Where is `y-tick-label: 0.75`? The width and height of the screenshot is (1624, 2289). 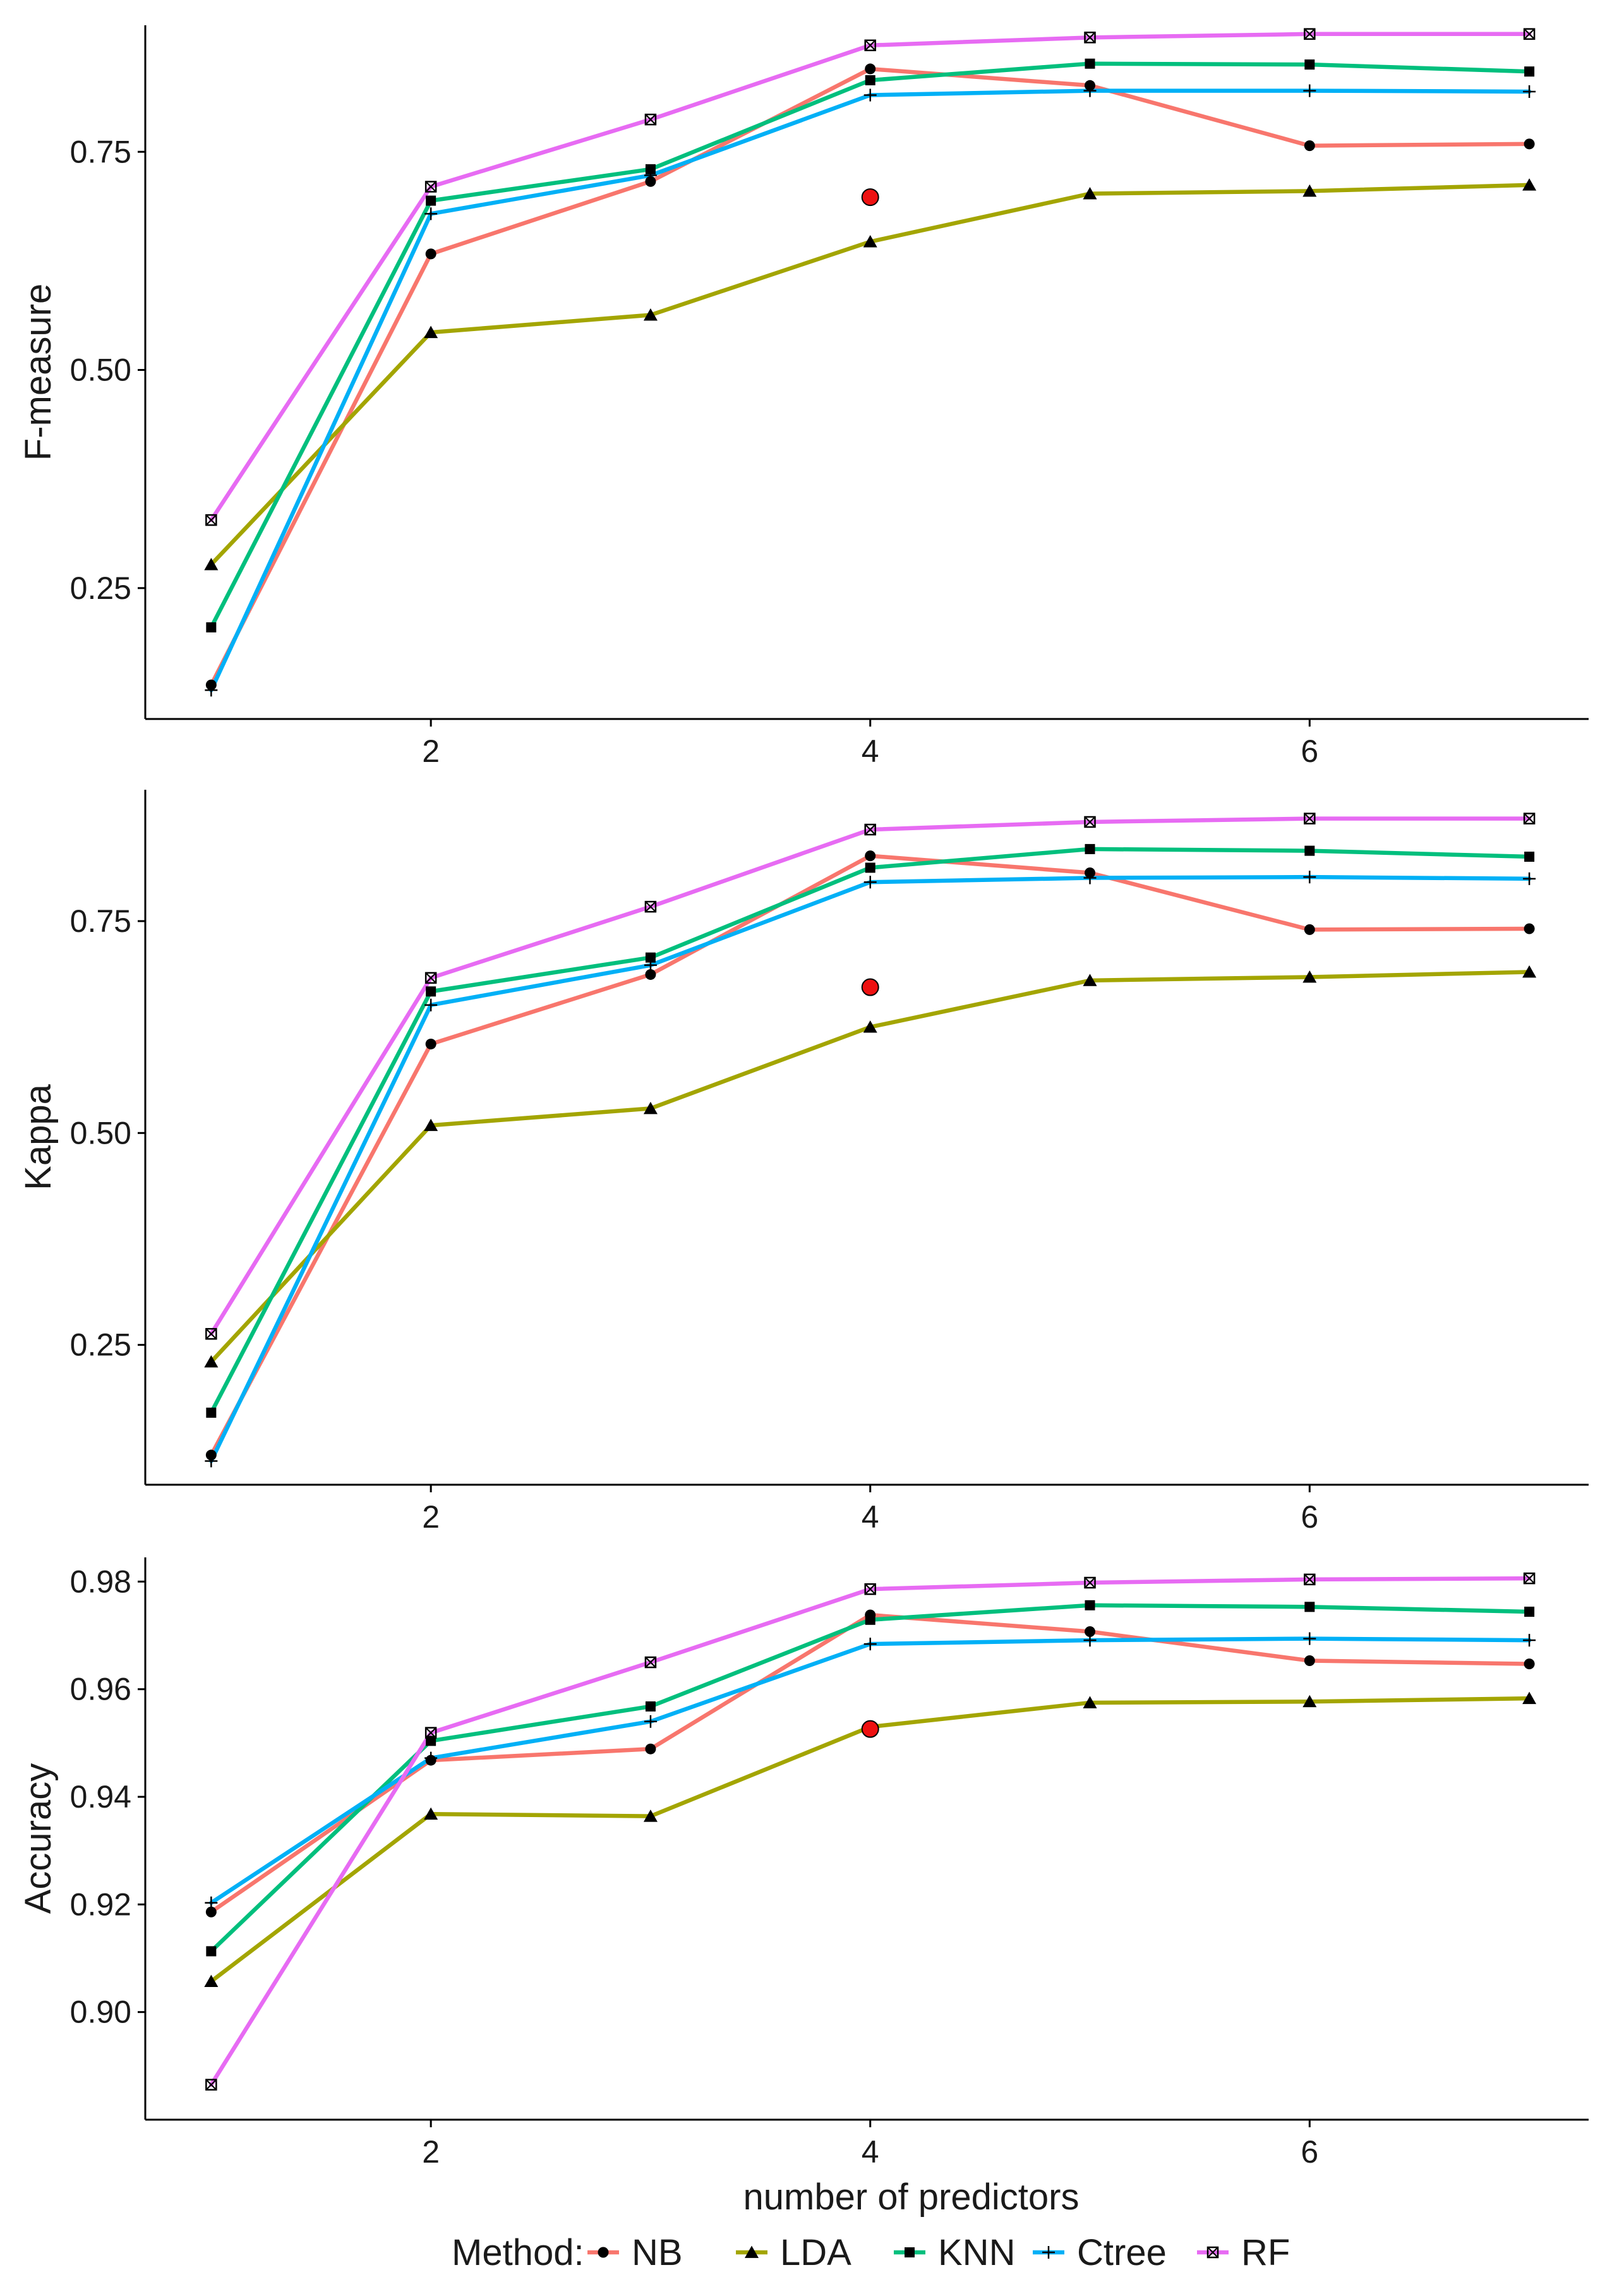
y-tick-label: 0.75 is located at coordinates (100, 921).